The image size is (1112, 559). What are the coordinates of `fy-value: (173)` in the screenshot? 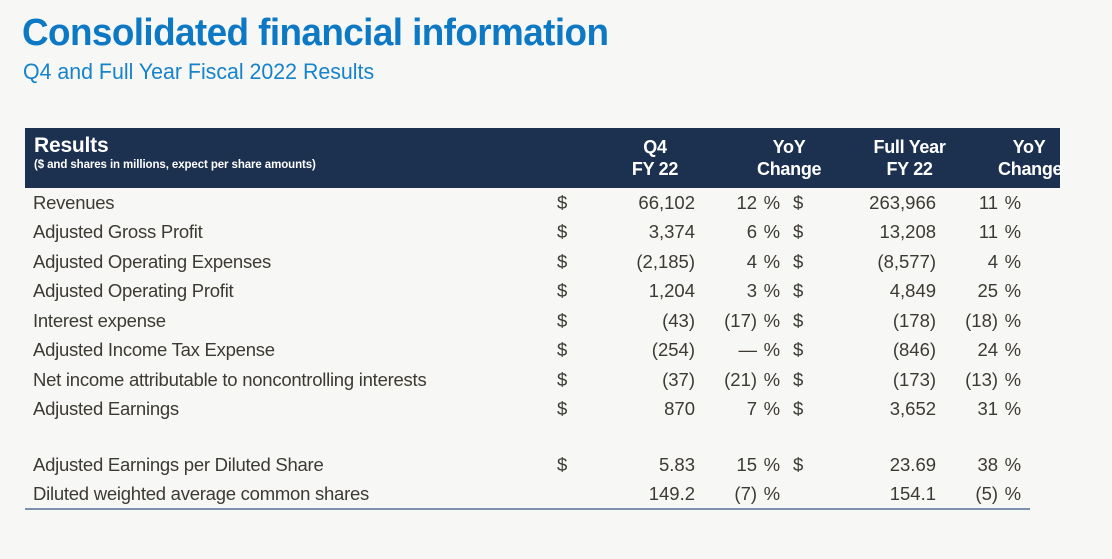 It's located at (914, 379).